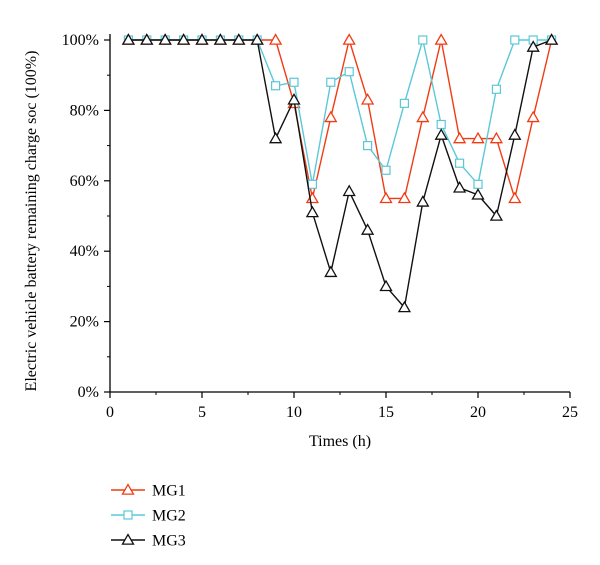 The image size is (600, 565). What do you see at coordinates (169, 541) in the screenshot?
I see `legend-label-mg3: MG3` at bounding box center [169, 541].